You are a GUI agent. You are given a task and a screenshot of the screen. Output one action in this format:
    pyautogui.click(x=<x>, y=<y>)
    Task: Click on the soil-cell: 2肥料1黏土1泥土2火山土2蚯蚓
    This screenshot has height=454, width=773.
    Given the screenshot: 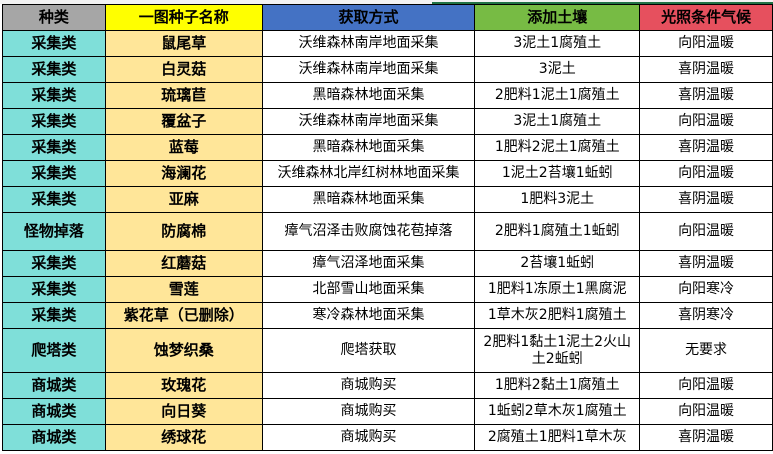 What is the action you would take?
    pyautogui.click(x=557, y=350)
    